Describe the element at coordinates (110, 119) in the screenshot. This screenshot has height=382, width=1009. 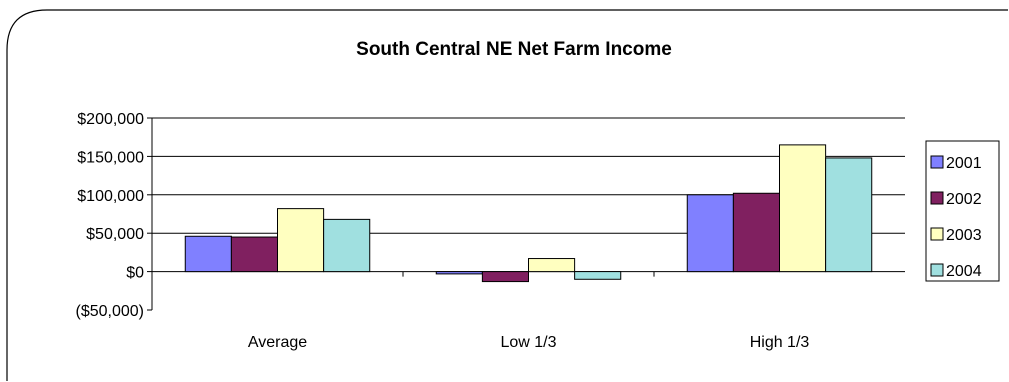
I see `y-tick-label: $200,000` at that location.